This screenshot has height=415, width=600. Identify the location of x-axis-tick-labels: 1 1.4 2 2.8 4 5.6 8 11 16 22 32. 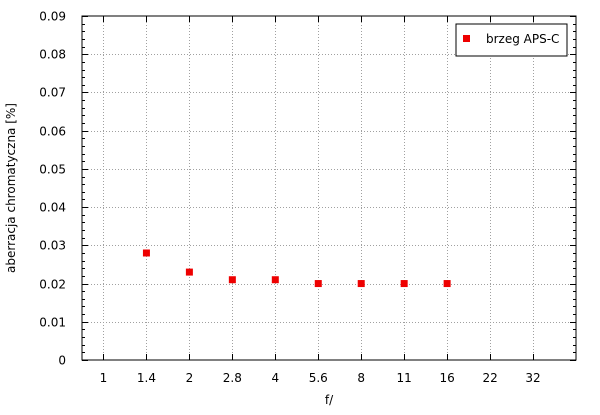
(320, 378).